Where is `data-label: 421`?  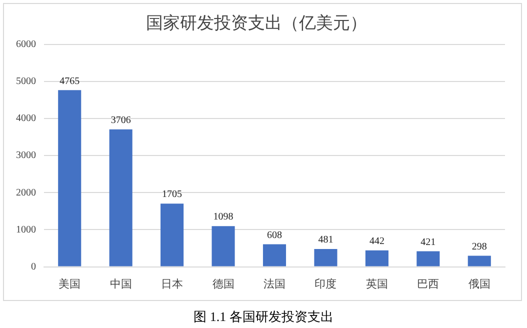
data-label: 421 is located at coordinates (428, 242).